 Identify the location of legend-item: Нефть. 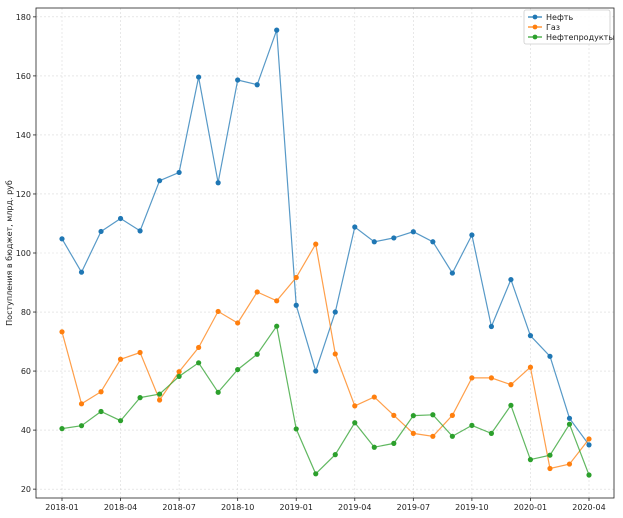
(550, 17).